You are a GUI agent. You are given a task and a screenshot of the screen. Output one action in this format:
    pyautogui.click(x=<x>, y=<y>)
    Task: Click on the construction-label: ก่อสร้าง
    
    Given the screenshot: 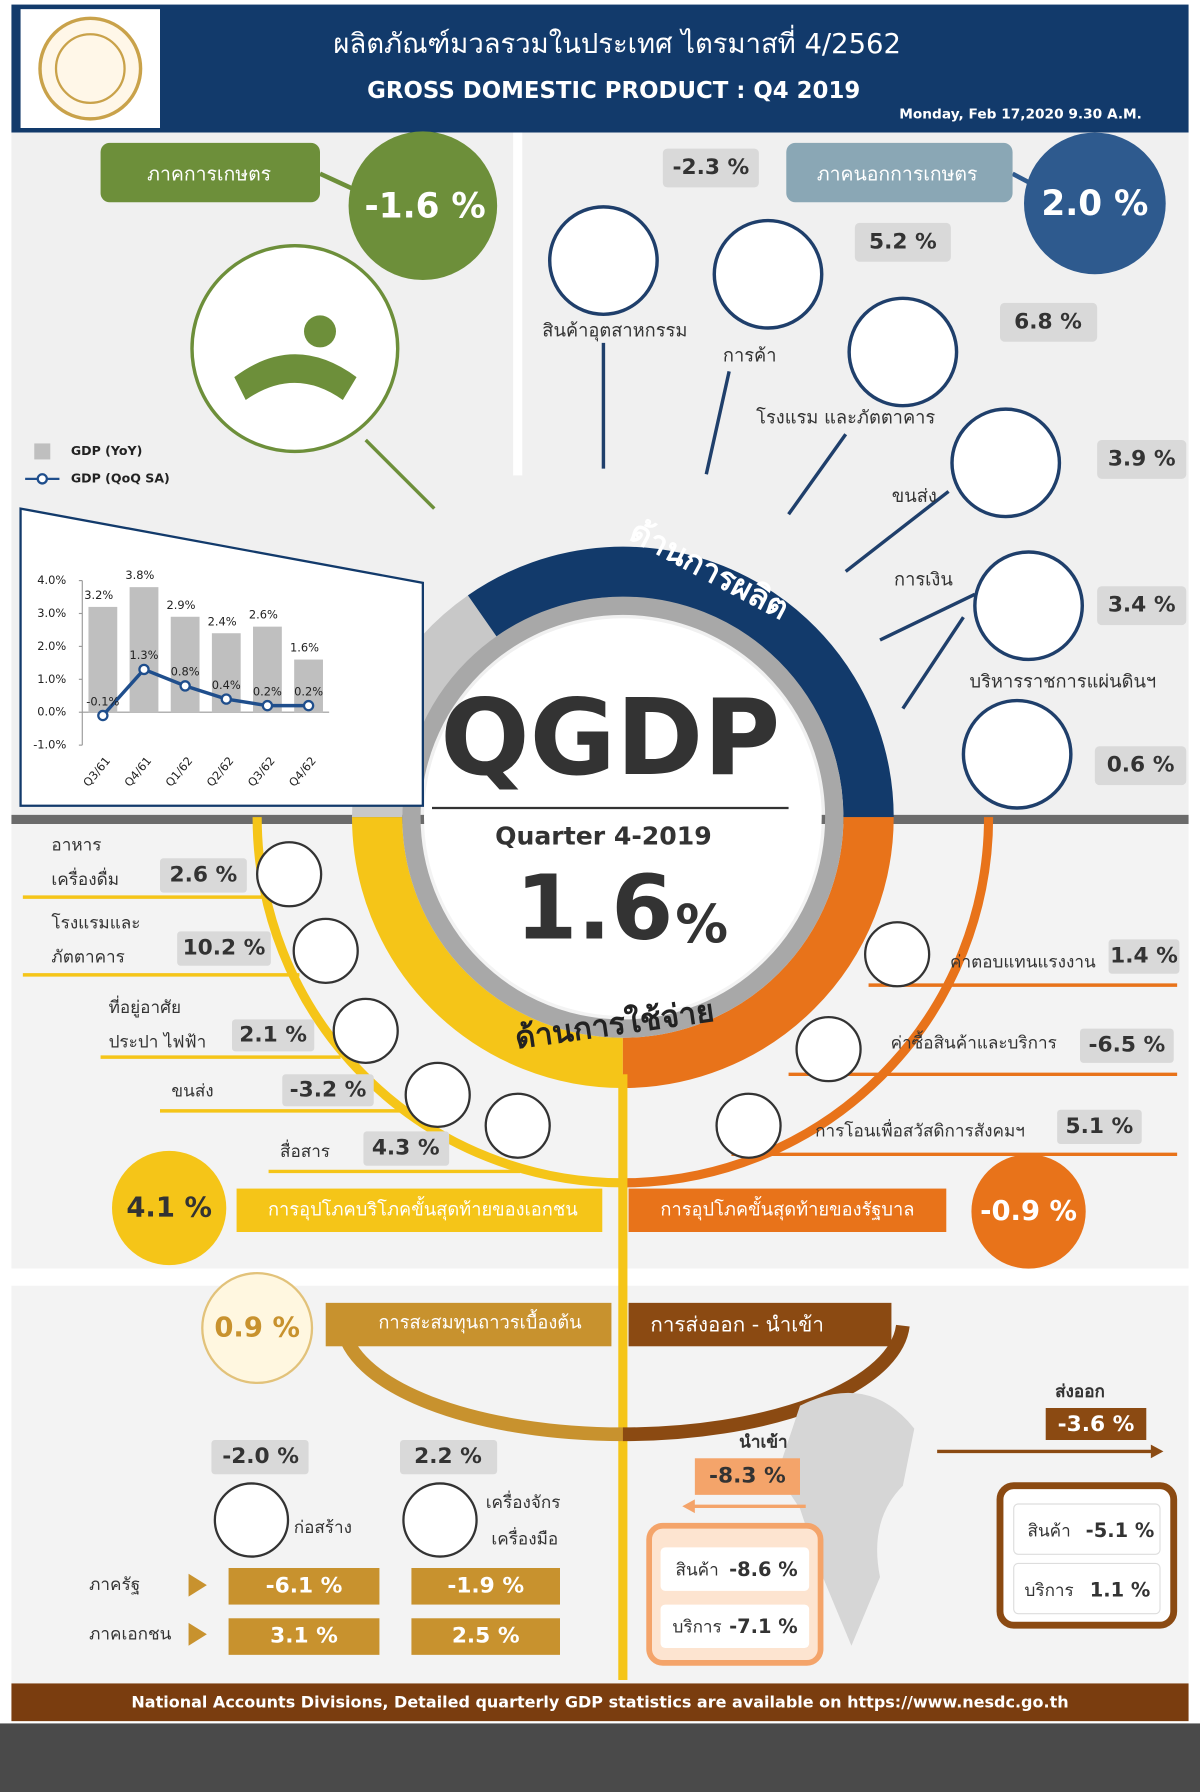 What is the action you would take?
    pyautogui.click(x=323, y=1528)
    